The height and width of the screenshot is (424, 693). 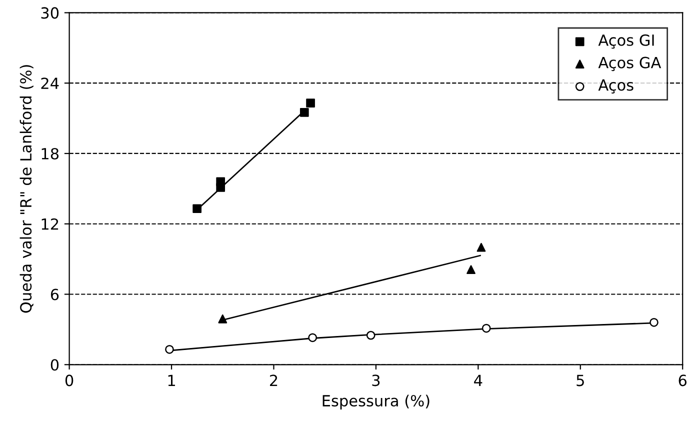 I want to click on x-tick-label: 5, so click(x=580, y=380).